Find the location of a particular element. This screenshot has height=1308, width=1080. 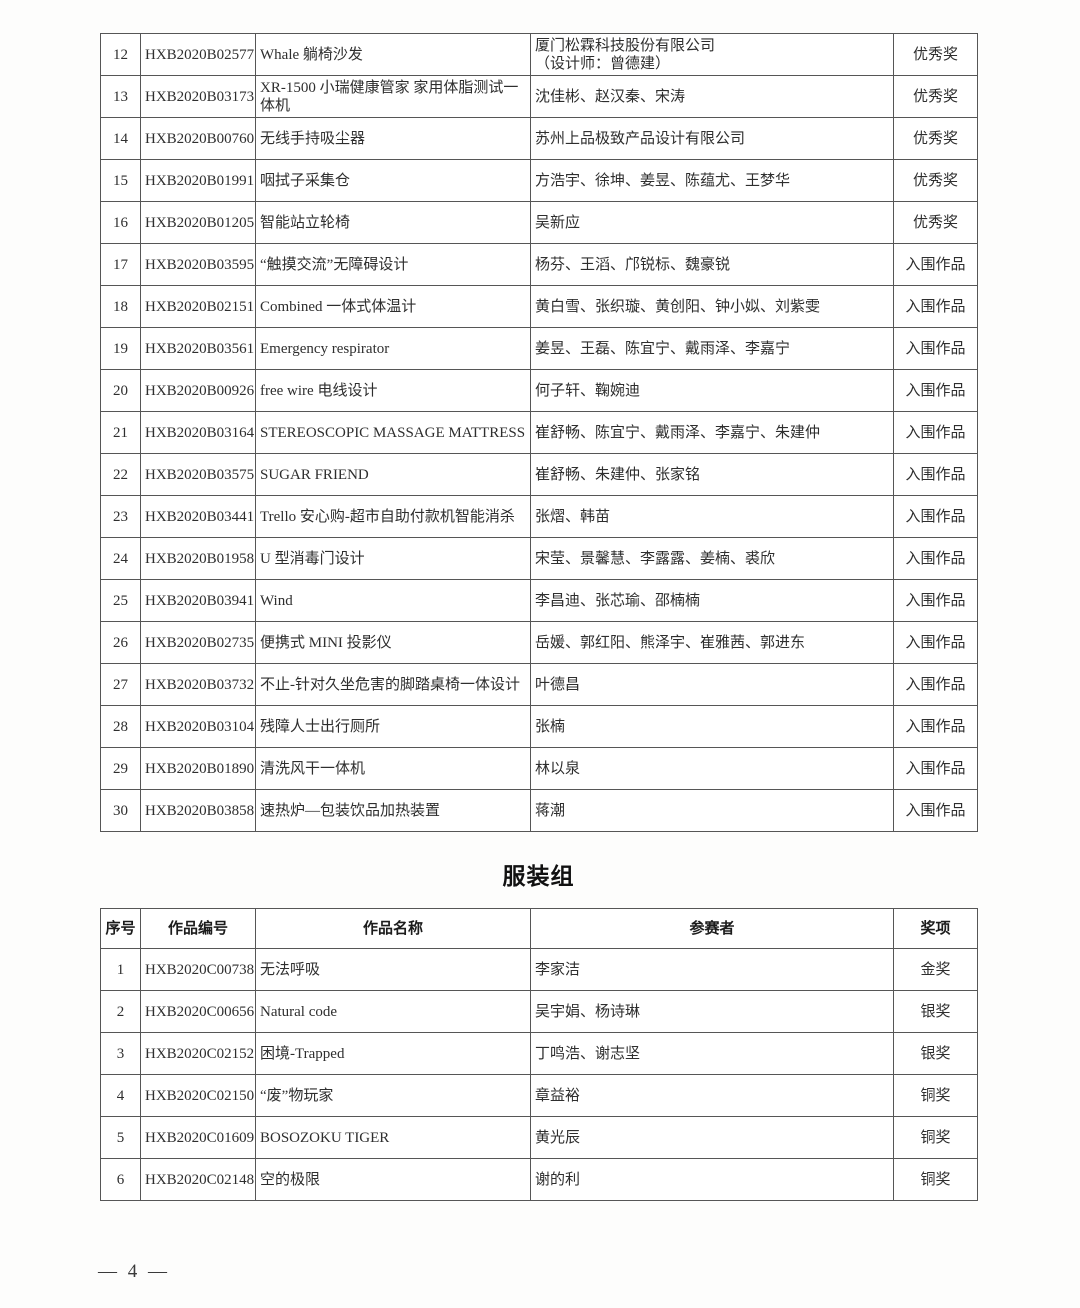

header-cell-code: 作品编号 is located at coordinates (198, 928).